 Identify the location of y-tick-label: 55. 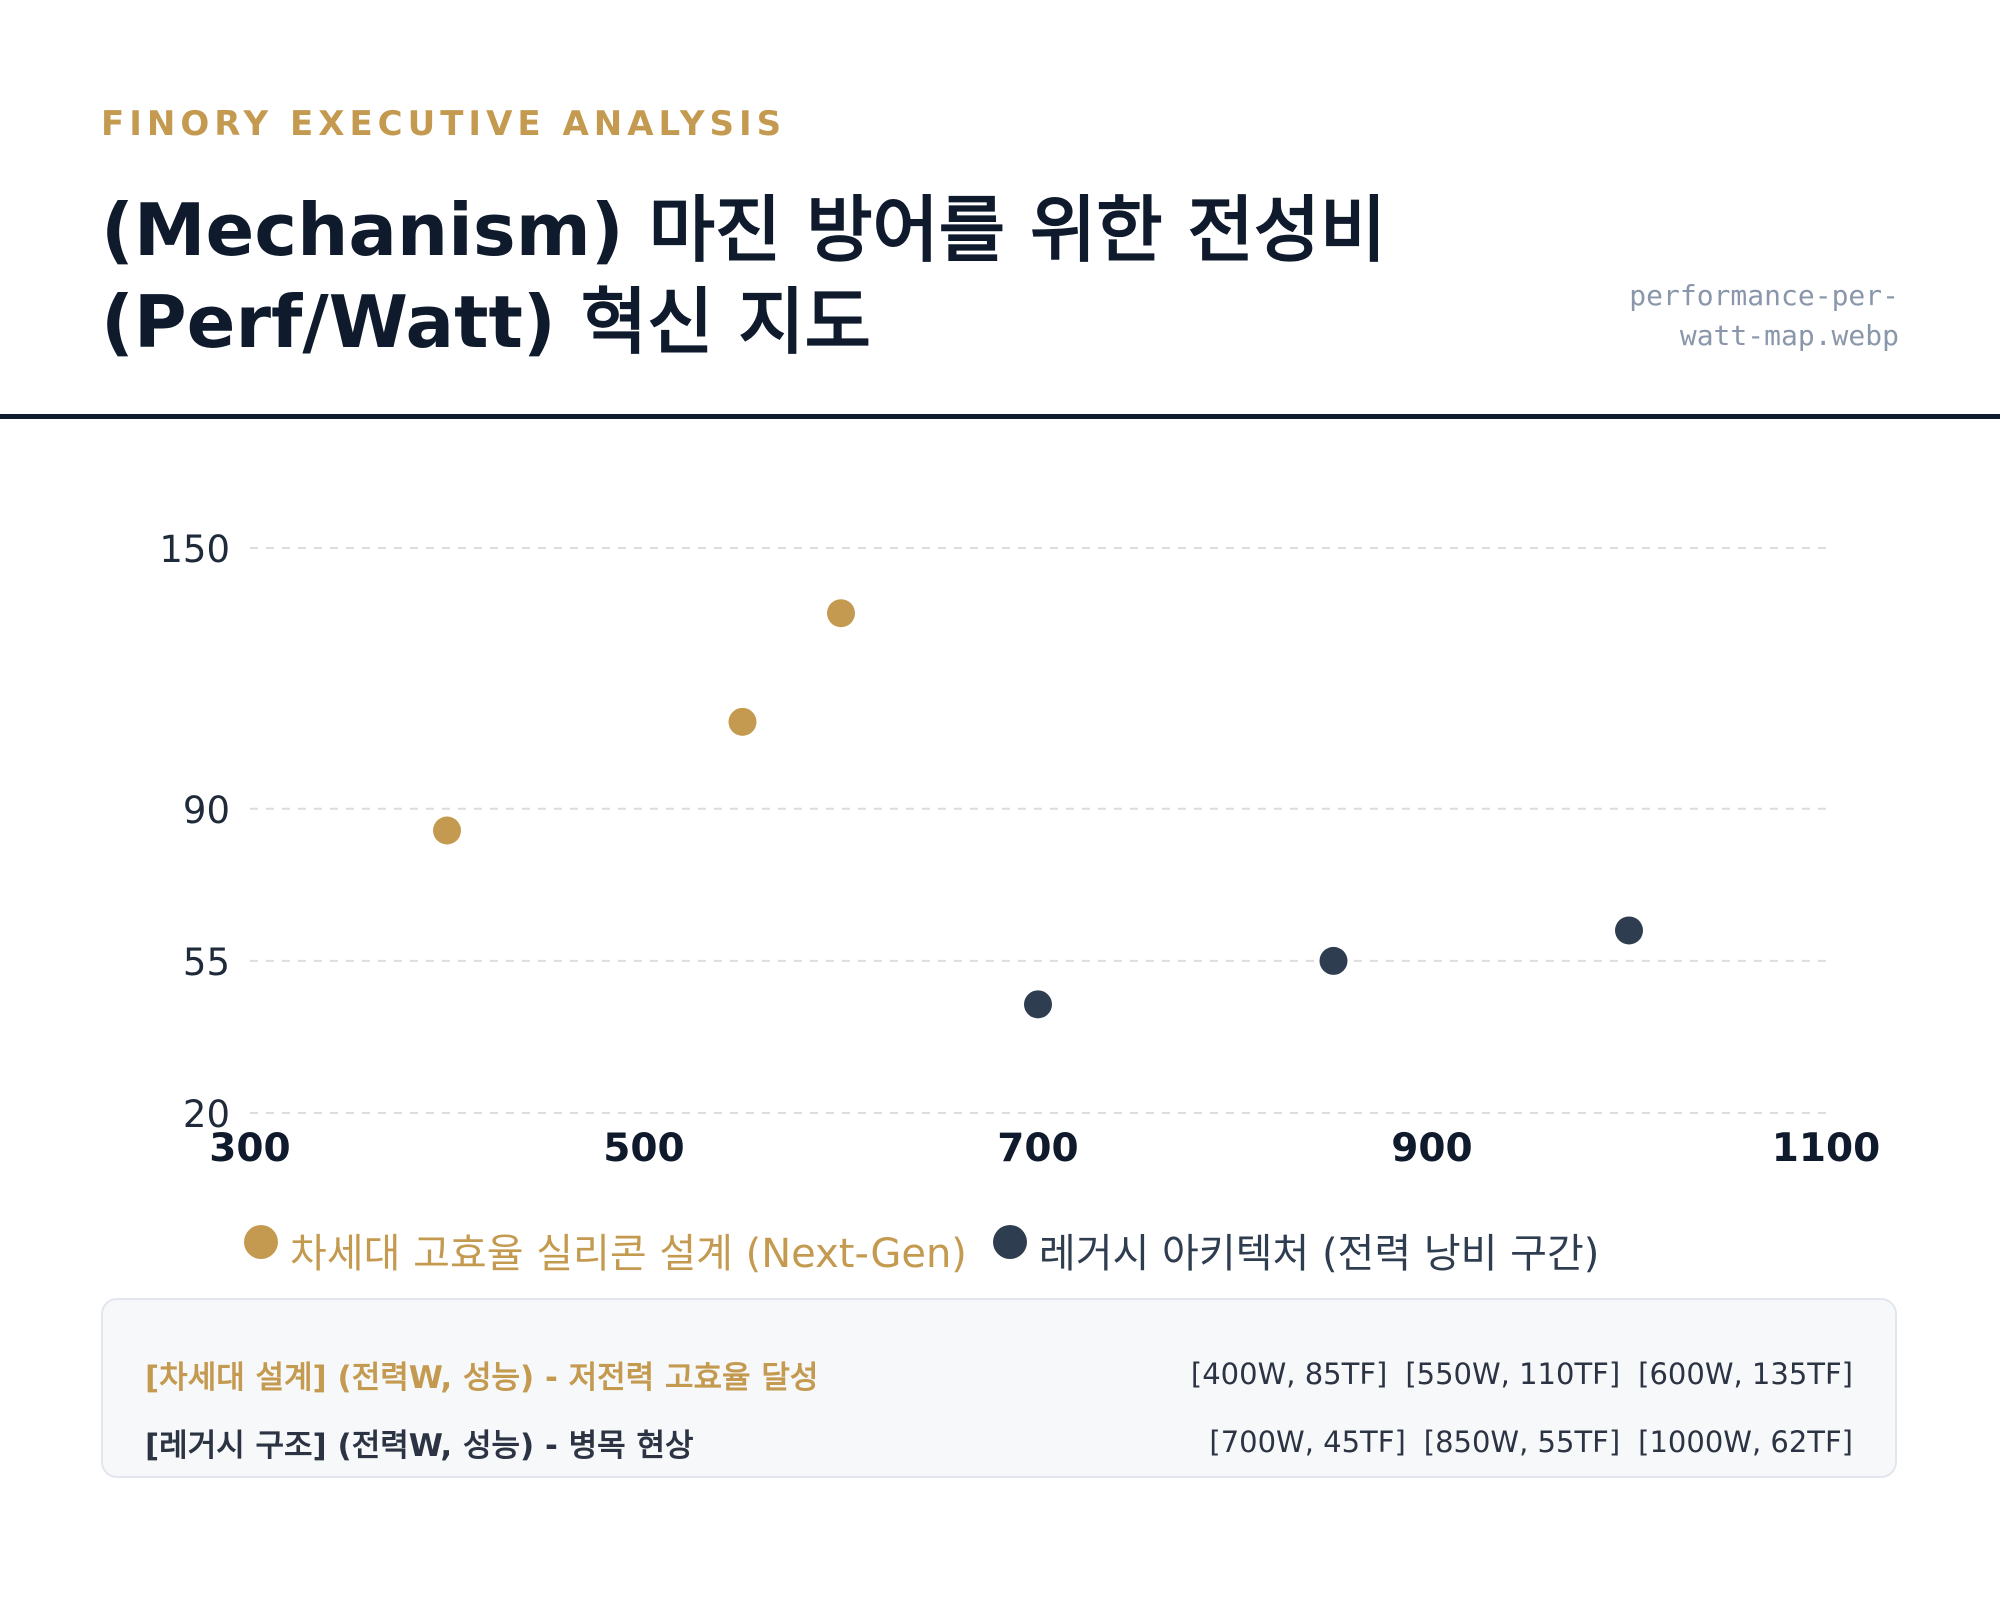
(206, 962).